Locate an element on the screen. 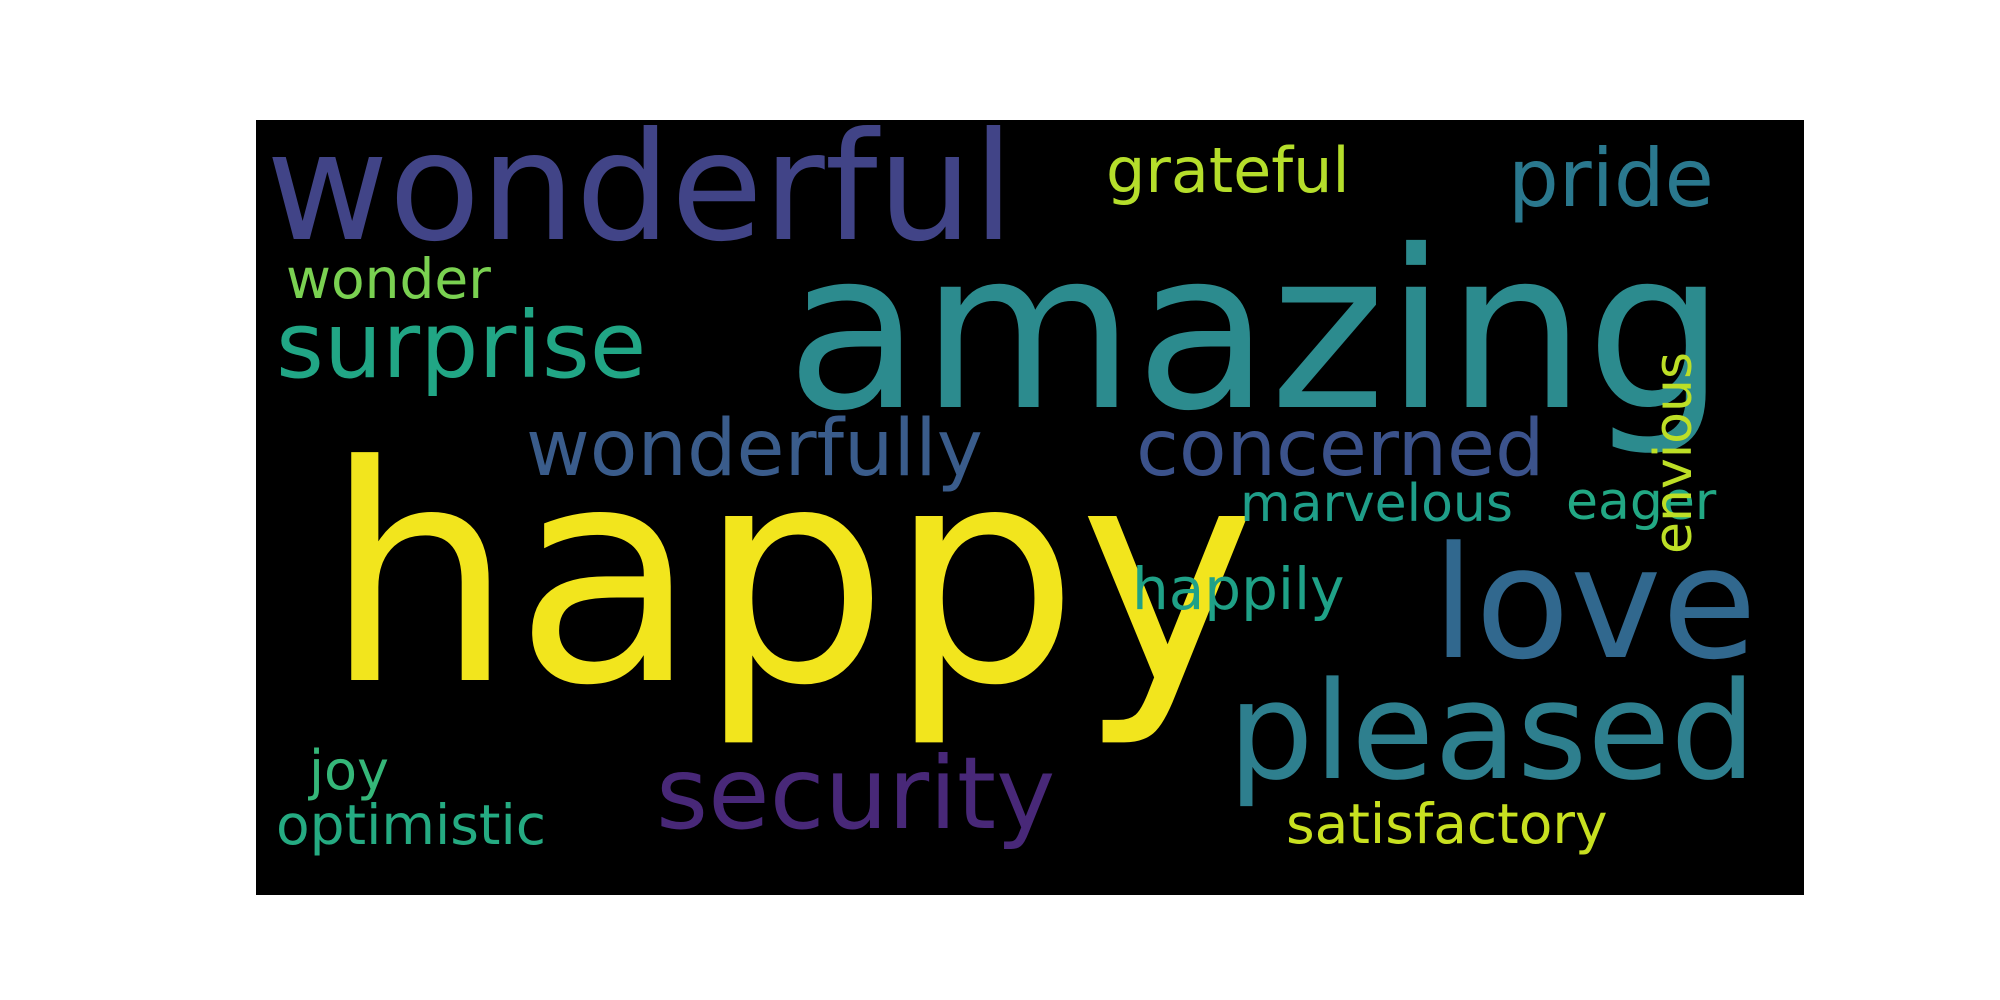  word-eager: eager is located at coordinates (1641, 502).